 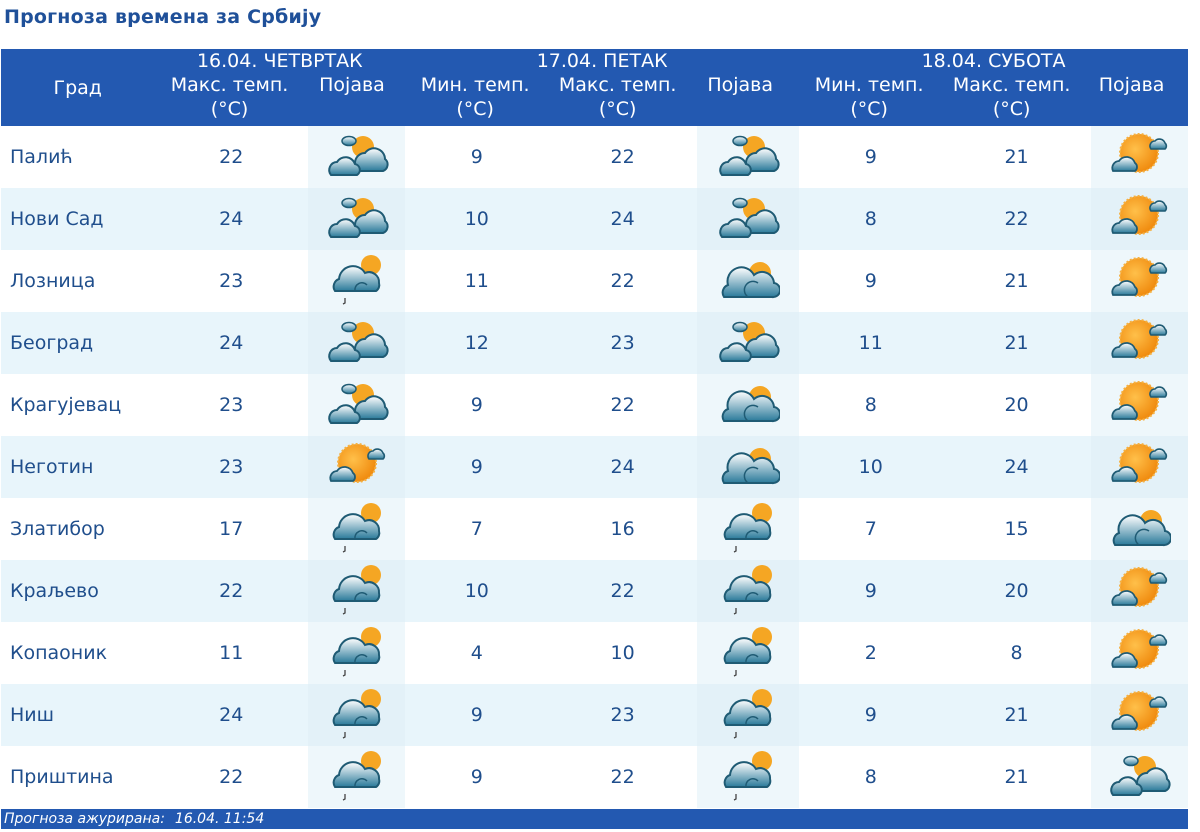 What do you see at coordinates (870, 529) in the screenshot?
I see `day3-min-temp: 7` at bounding box center [870, 529].